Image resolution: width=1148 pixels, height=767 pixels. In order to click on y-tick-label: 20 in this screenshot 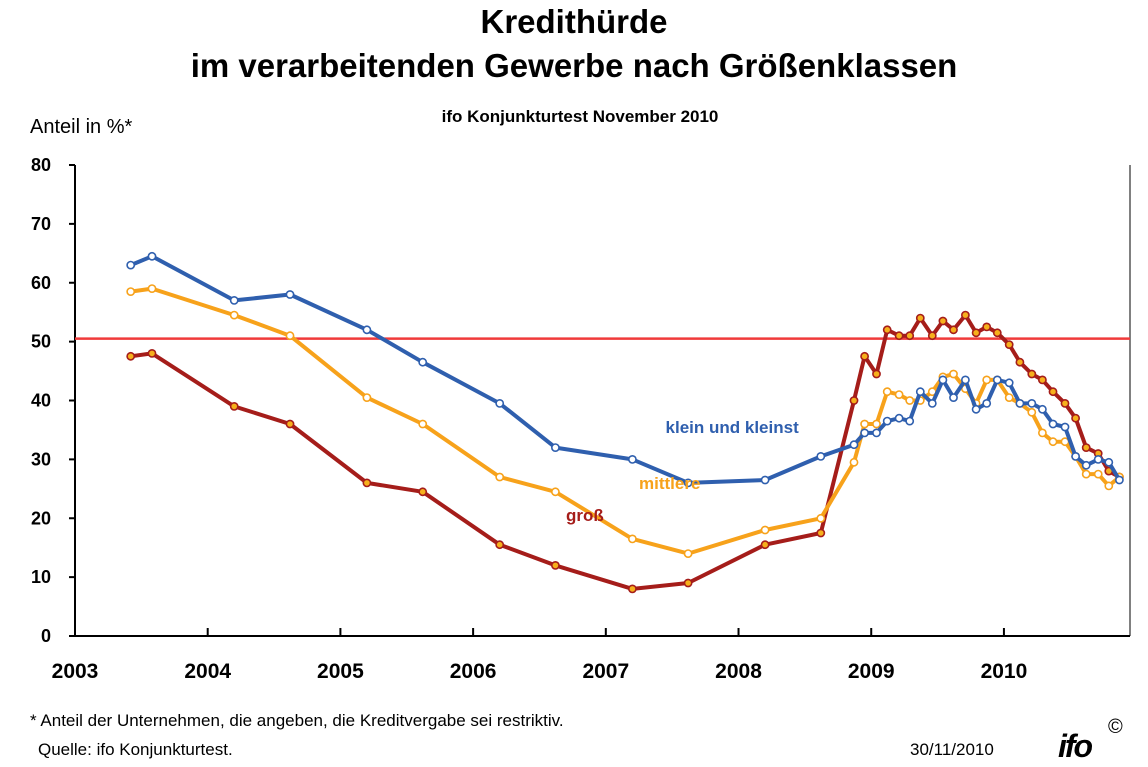, I will do `click(41, 518)`.